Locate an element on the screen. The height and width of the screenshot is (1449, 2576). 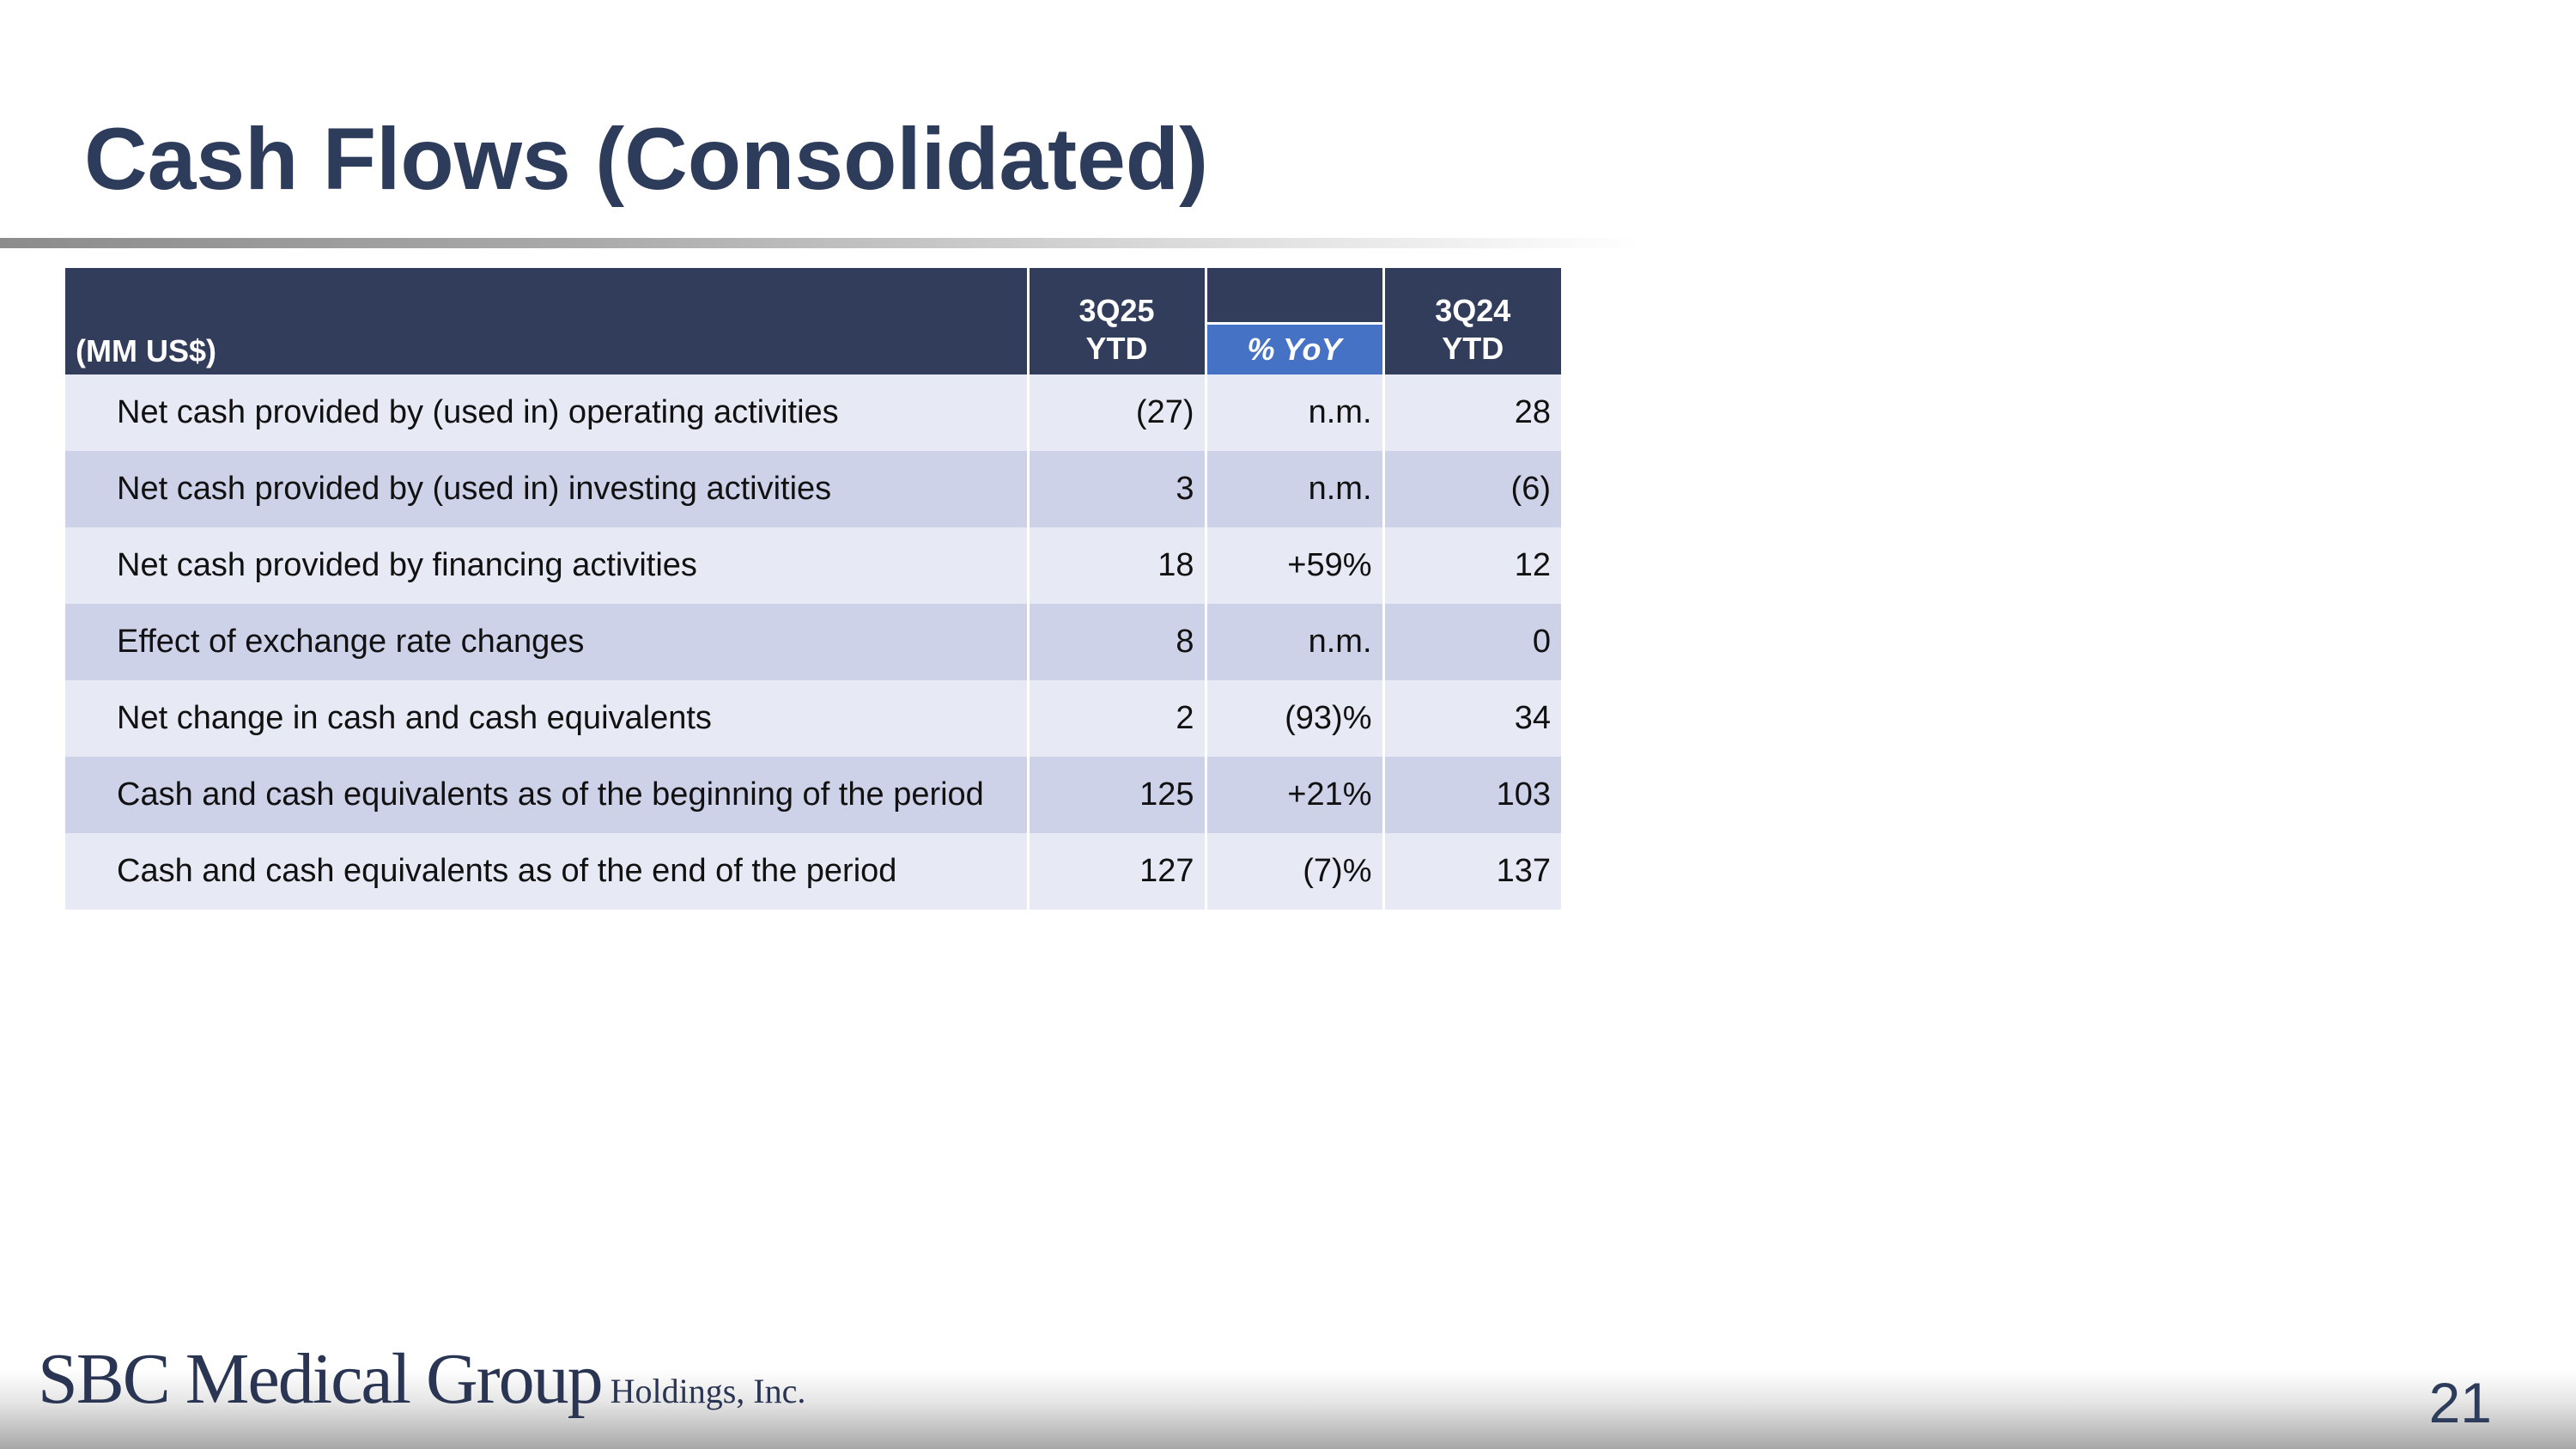
yoy-header: % YoY is located at coordinates (1295, 321).